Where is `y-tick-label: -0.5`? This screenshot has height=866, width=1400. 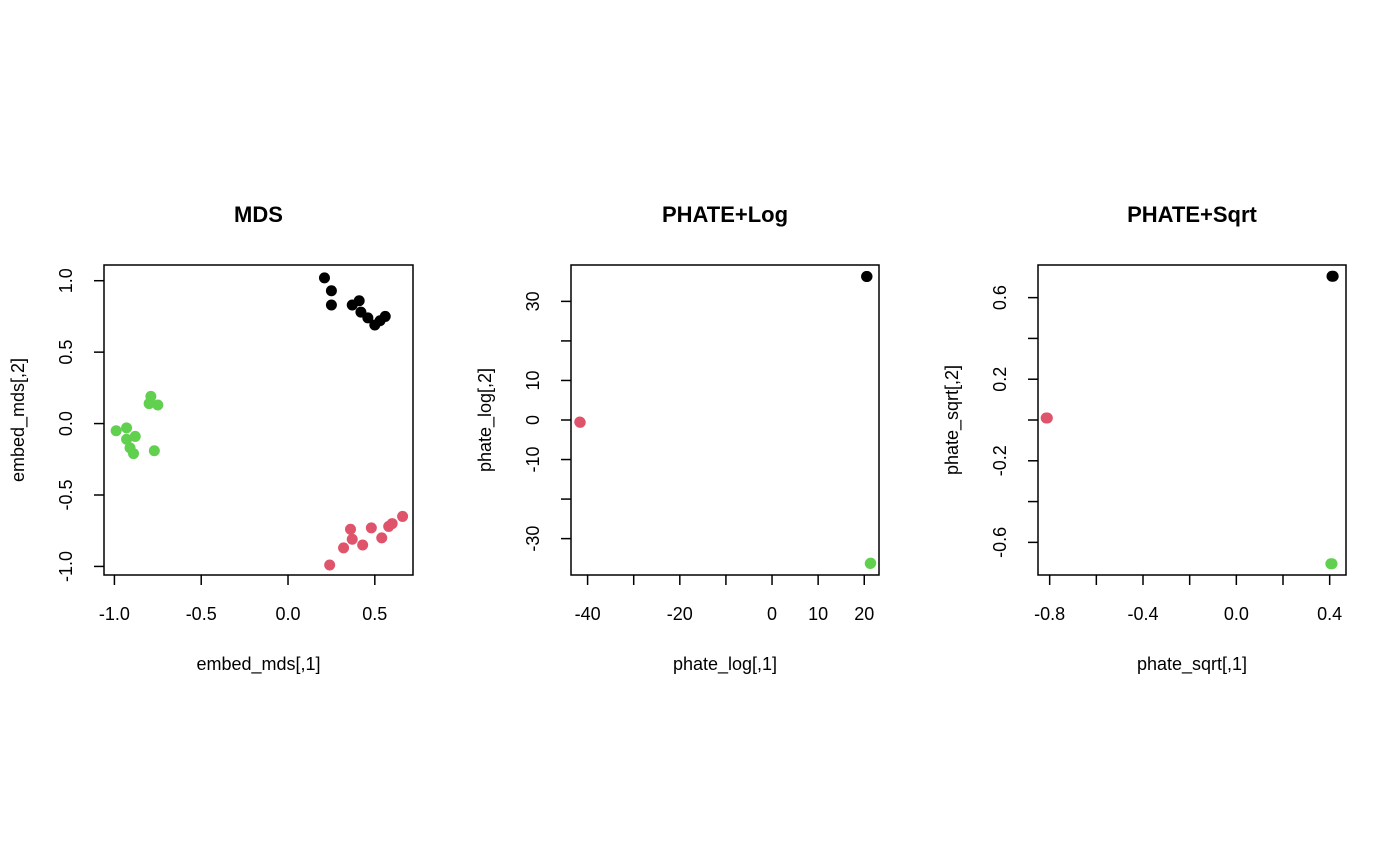 y-tick-label: -0.5 is located at coordinates (66, 494).